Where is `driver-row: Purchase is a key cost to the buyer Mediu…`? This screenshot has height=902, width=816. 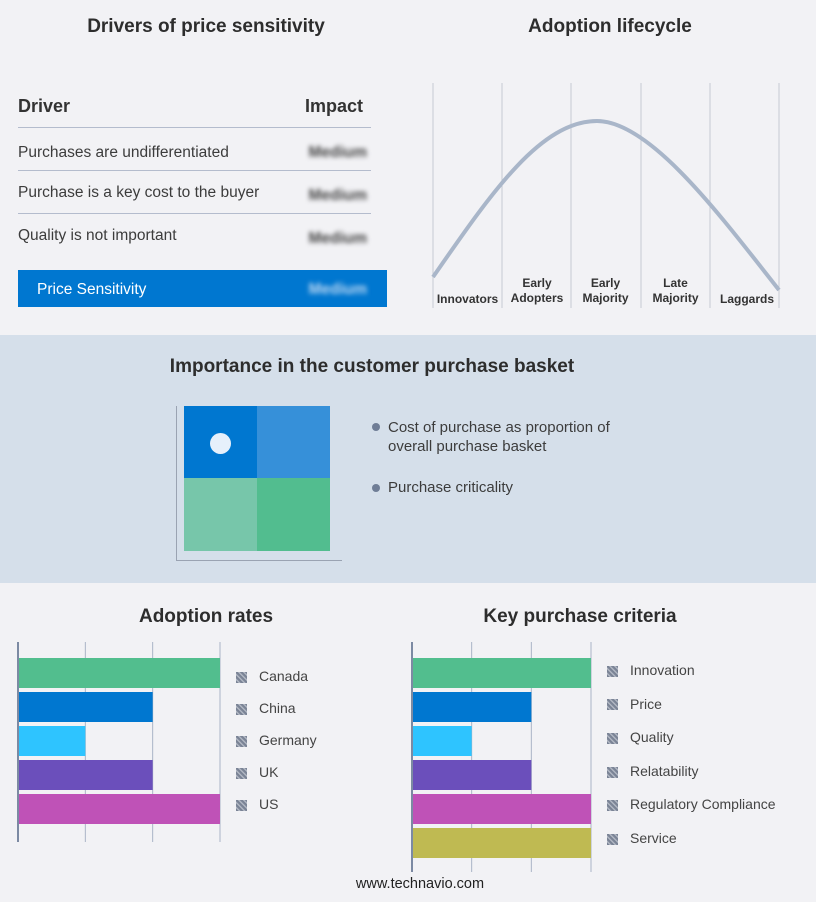
driver-row: Purchase is a key cost to the buyer Mediu… is located at coordinates (194, 192).